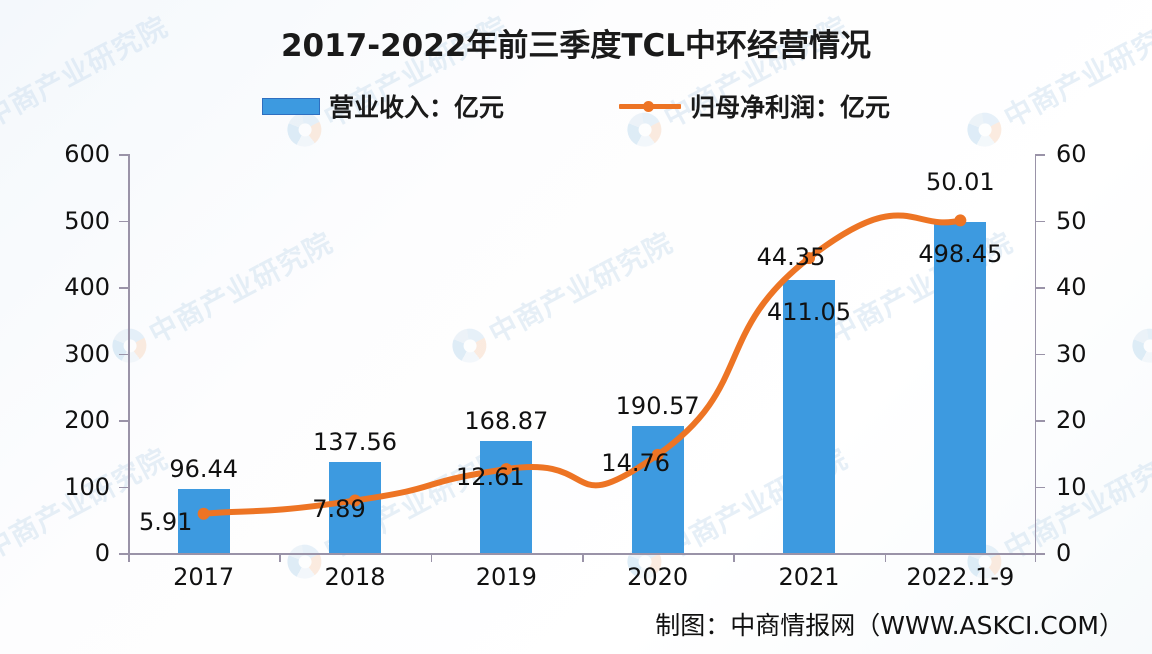  Describe the element at coordinates (87, 287) in the screenshot. I see `y-axis-left-tick-label: 400` at that location.